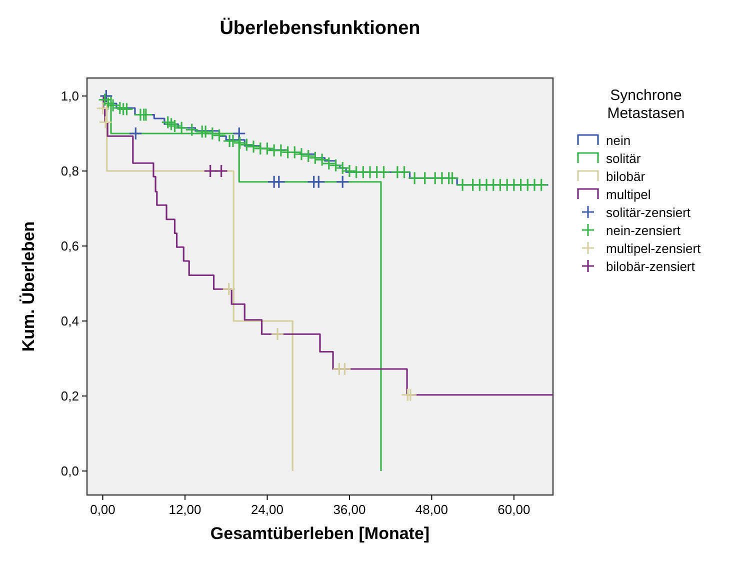  What do you see at coordinates (624, 158) in the screenshot?
I see `legend-label: solitär` at bounding box center [624, 158].